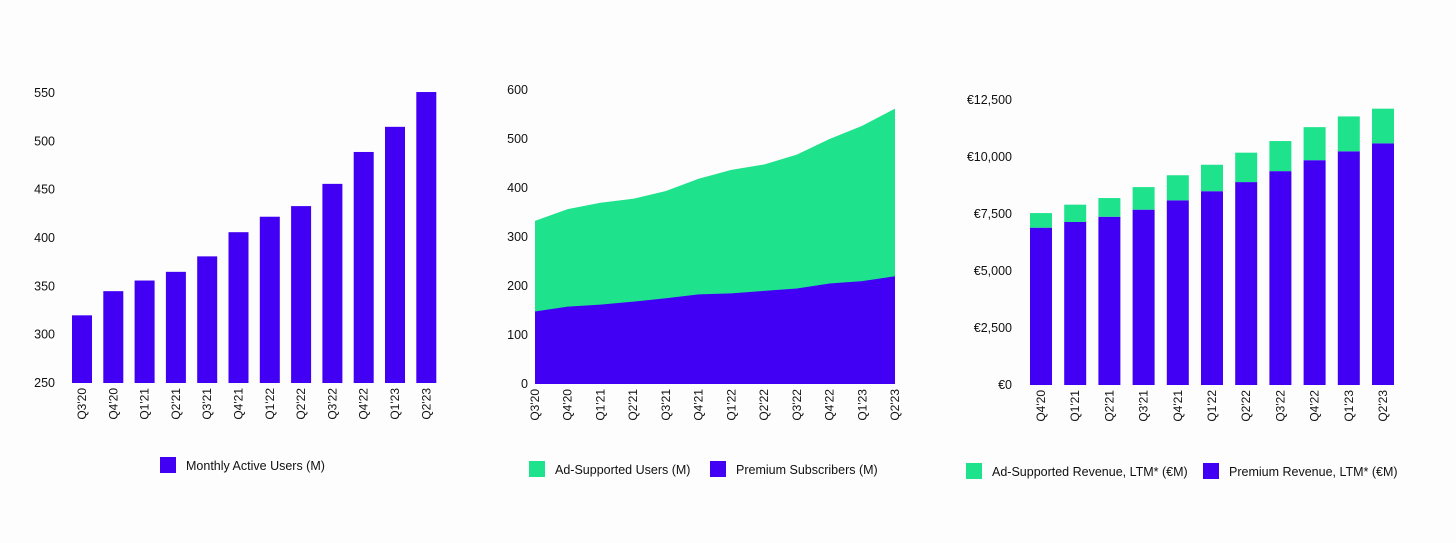 Image resolution: width=1456 pixels, height=543 pixels. Describe the element at coordinates (1246, 167) in the screenshot. I see `bar-ad-supported-Q2'22` at that location.